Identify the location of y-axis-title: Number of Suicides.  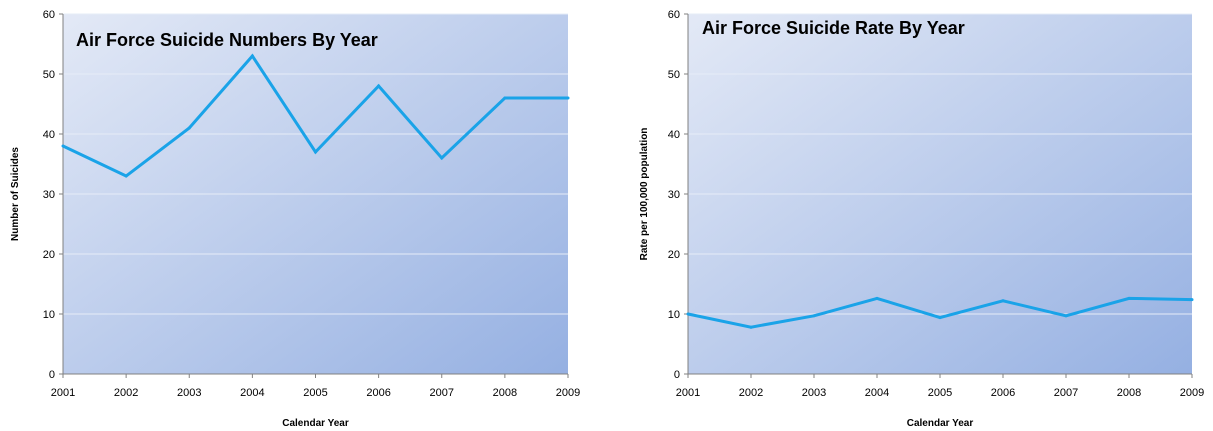
(15, 194).